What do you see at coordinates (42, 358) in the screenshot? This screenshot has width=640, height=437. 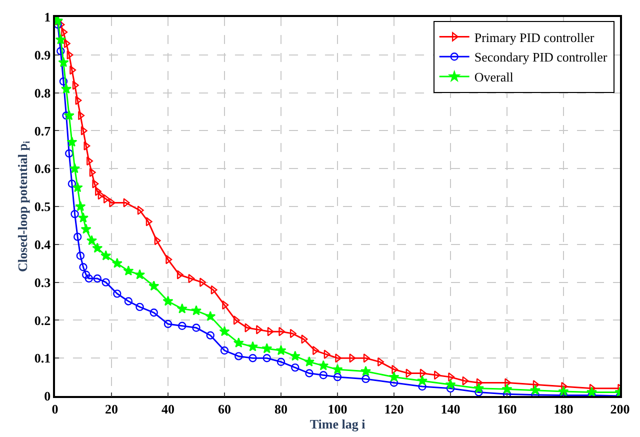 I see `y-tick-label: 0.1` at bounding box center [42, 358].